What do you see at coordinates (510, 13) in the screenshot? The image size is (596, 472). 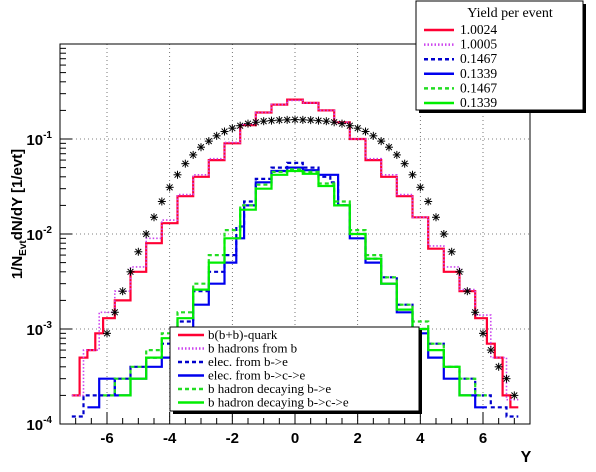 I see `yield-legend-header: Yield per event` at bounding box center [510, 13].